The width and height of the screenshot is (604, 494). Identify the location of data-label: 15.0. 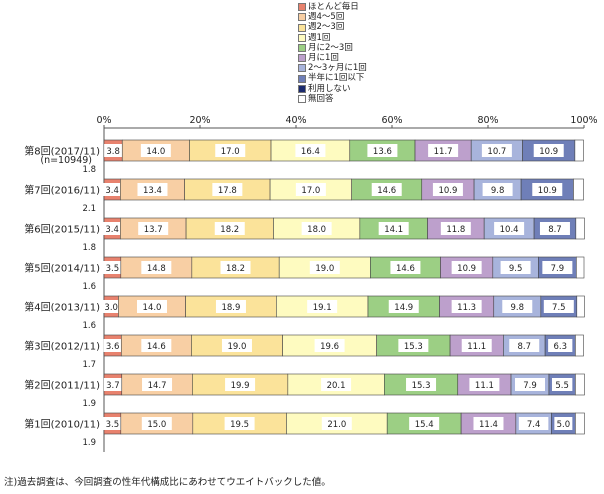
(156, 425).